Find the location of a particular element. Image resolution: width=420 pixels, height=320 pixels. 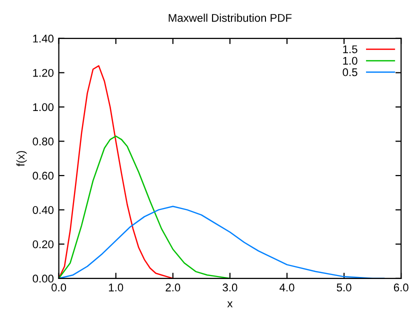

x-tick-label: 0.0 is located at coordinates (59, 288).